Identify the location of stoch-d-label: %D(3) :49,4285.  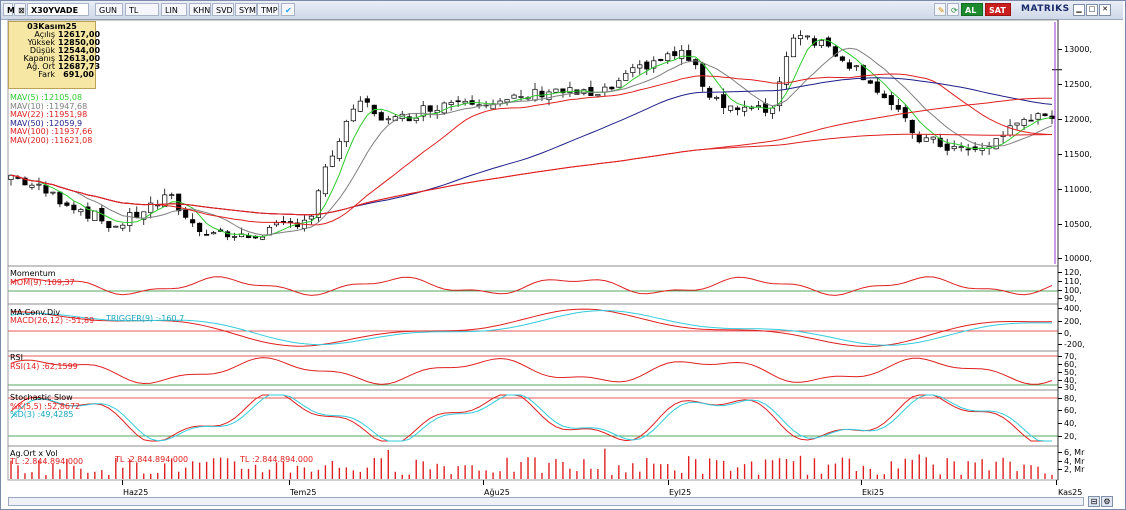
(42, 414).